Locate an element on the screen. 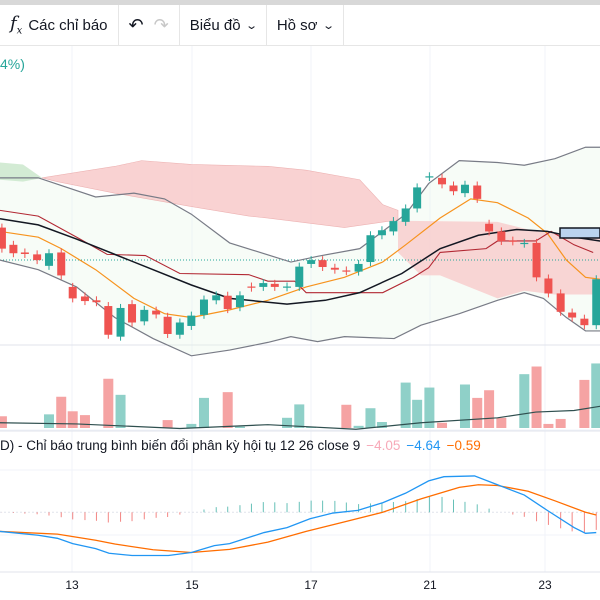  undo-button: ↶ is located at coordinates (136, 25).